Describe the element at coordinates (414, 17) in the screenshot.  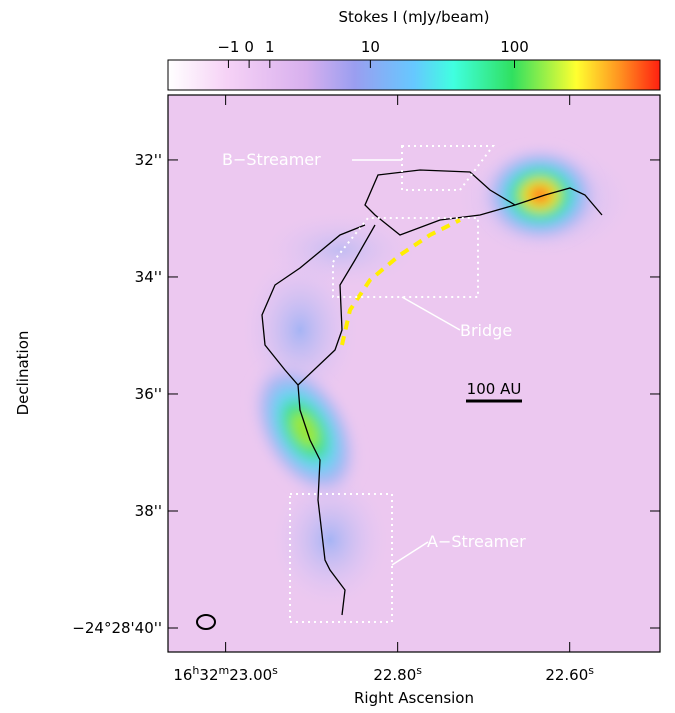
I see `colorbar-label: Stokes I (mJy/beam)` at that location.